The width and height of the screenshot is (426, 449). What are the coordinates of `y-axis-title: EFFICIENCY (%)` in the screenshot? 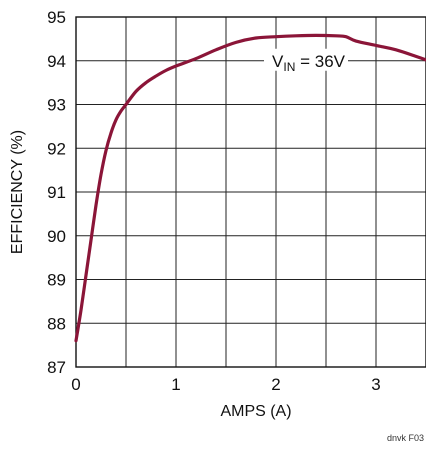 It's located at (17, 192).